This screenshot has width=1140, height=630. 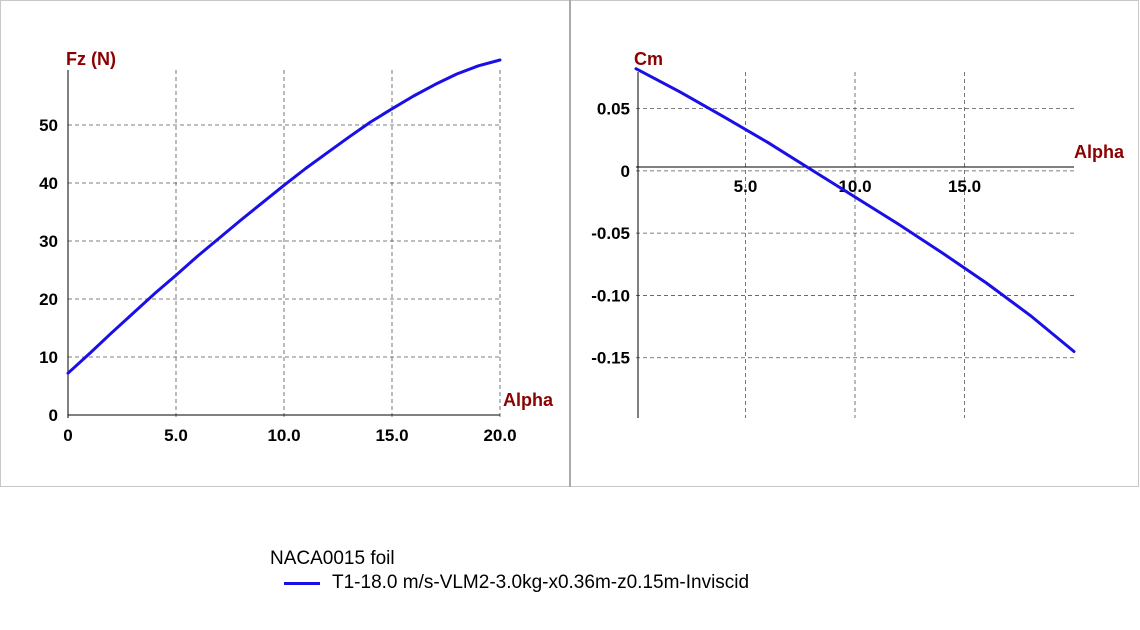 What do you see at coordinates (53, 415) in the screenshot?
I see `fz-y-tick-label: 0` at bounding box center [53, 415].